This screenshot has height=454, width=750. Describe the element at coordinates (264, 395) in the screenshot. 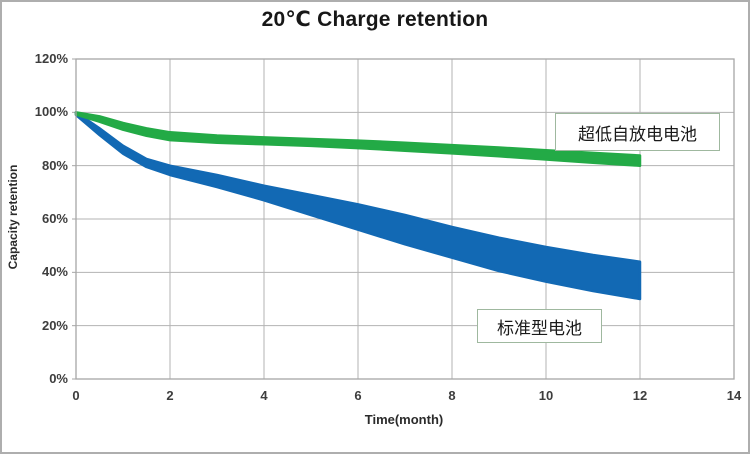

I see `x-tick-label: 4` at that location.